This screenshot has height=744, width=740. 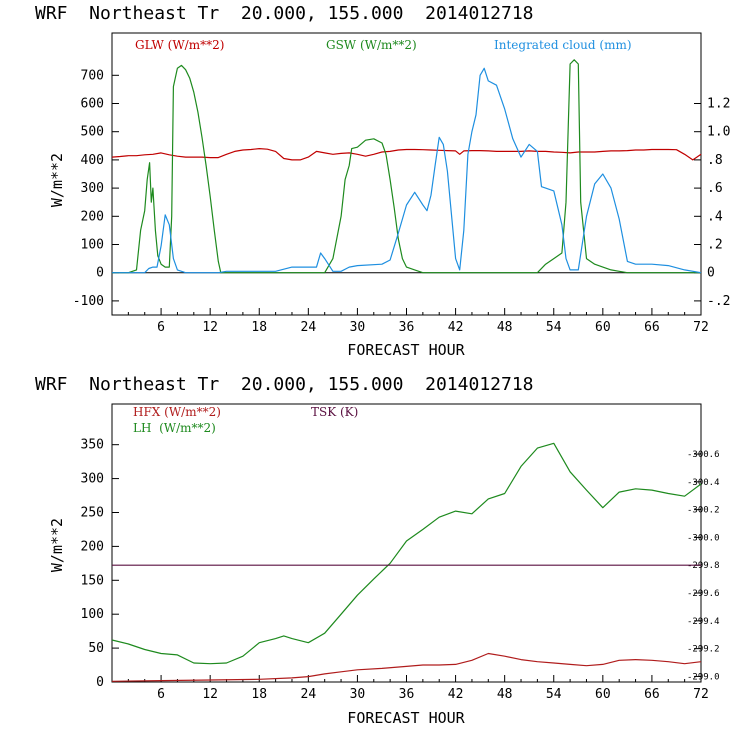 I want to click on y2-tick-label: 1.0, so click(x=718, y=132).